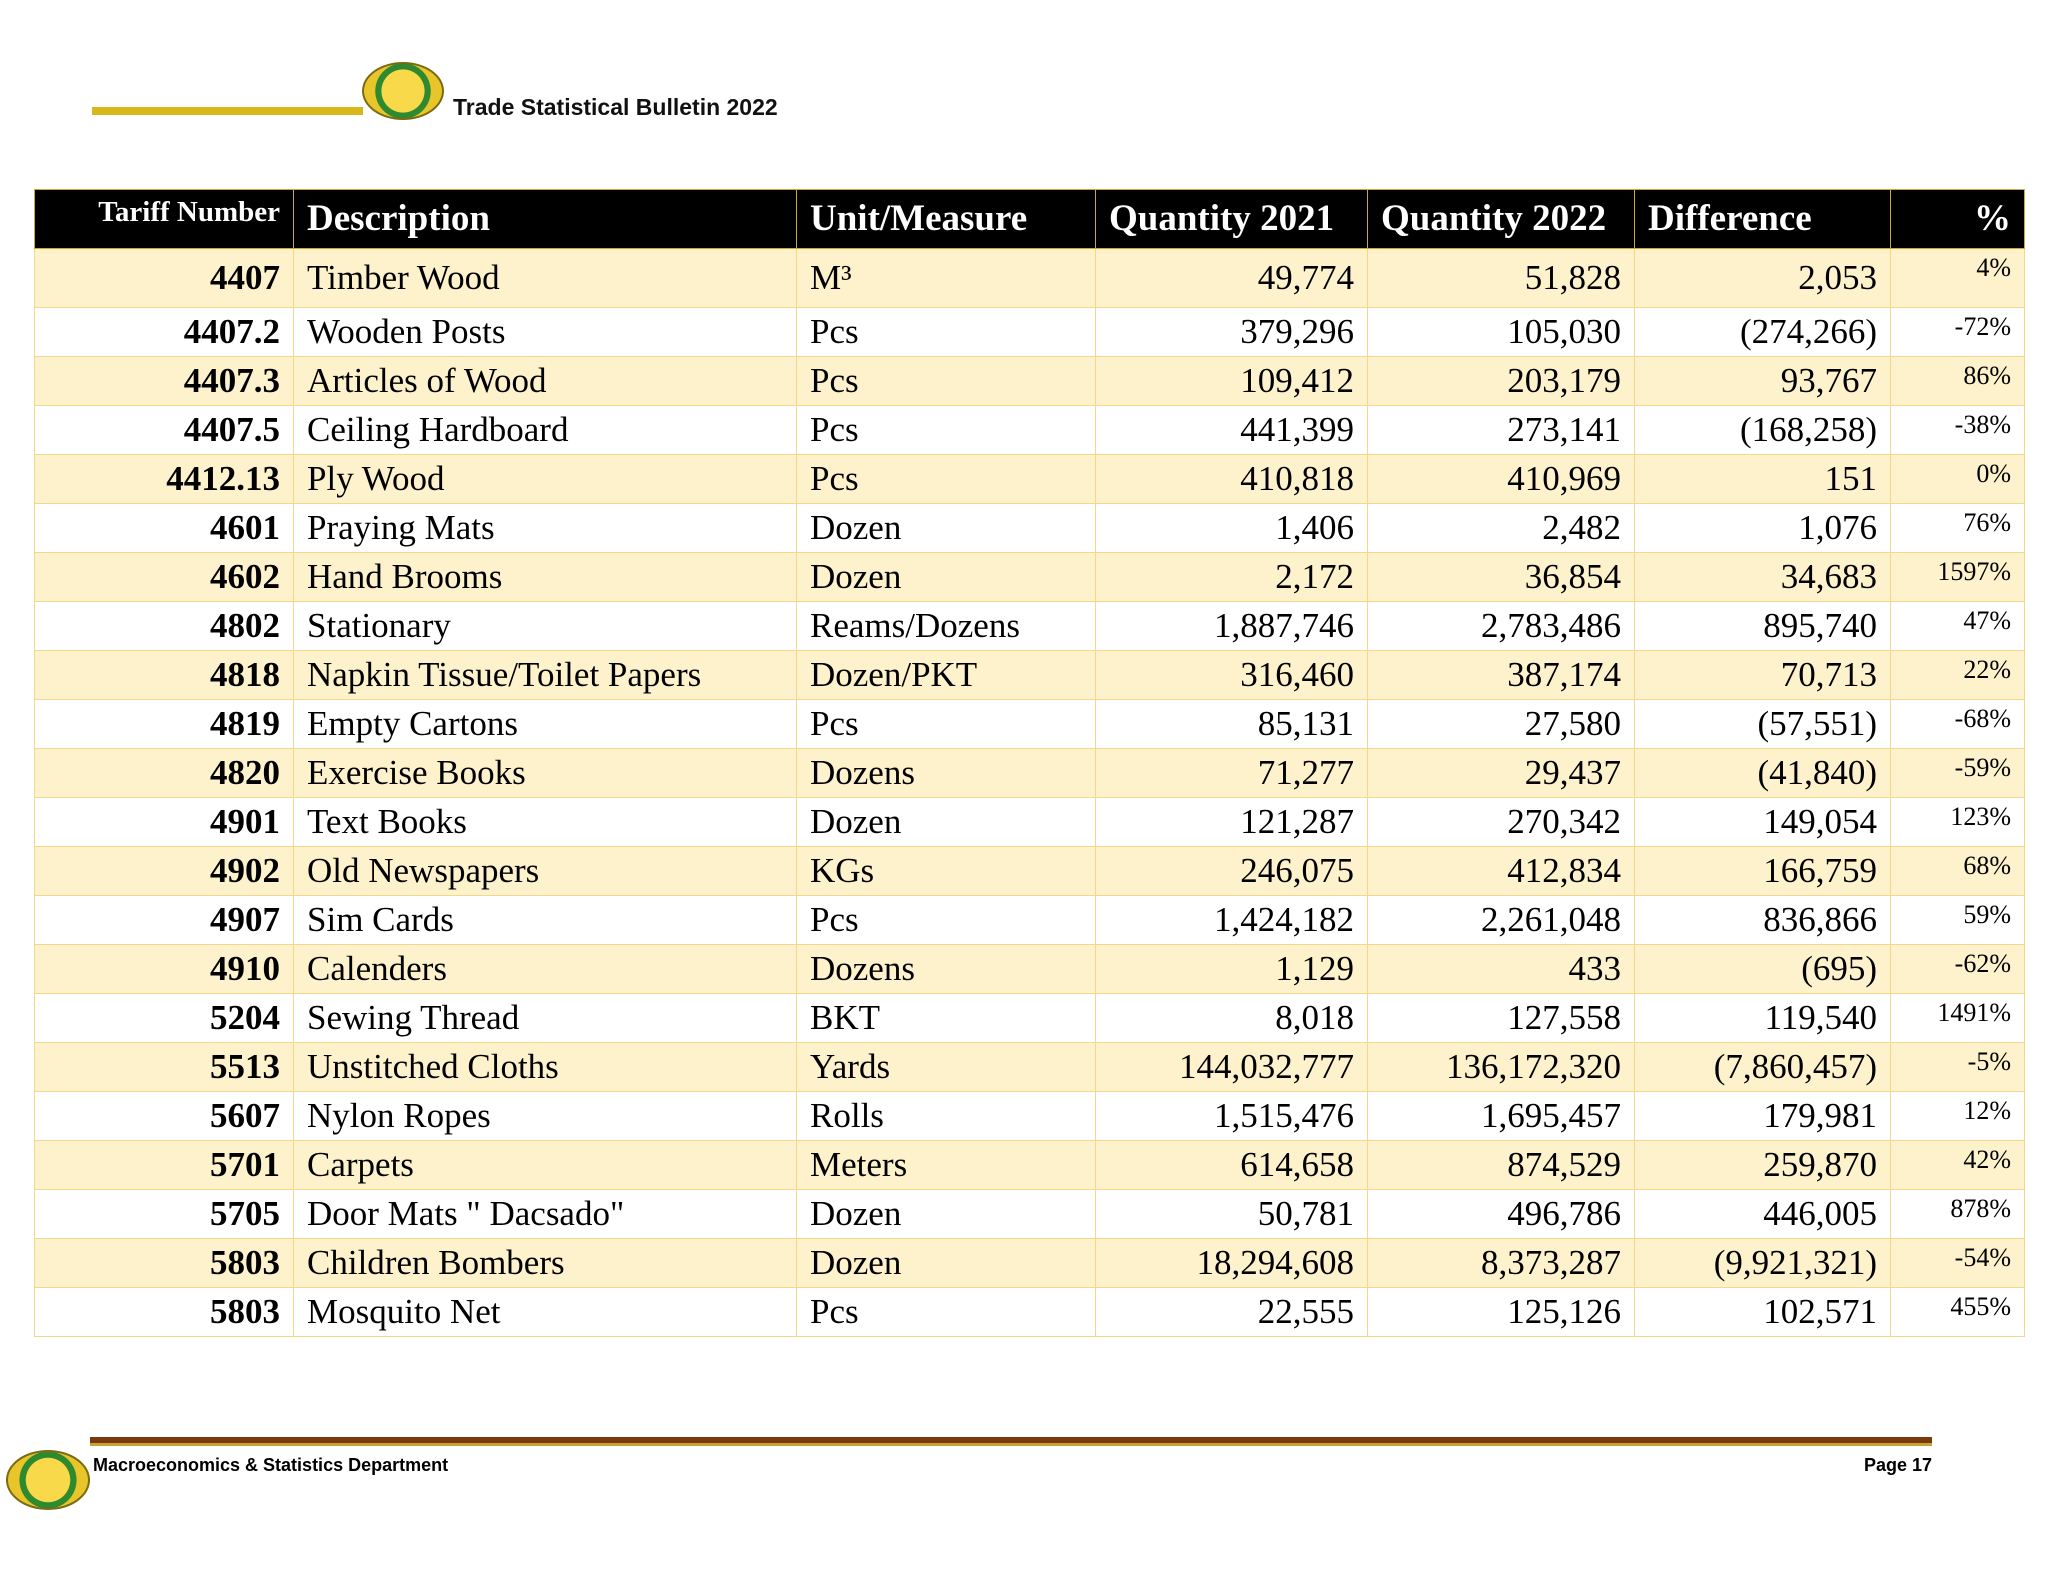  I want to click on table-cell: 8,018, so click(1231, 1018).